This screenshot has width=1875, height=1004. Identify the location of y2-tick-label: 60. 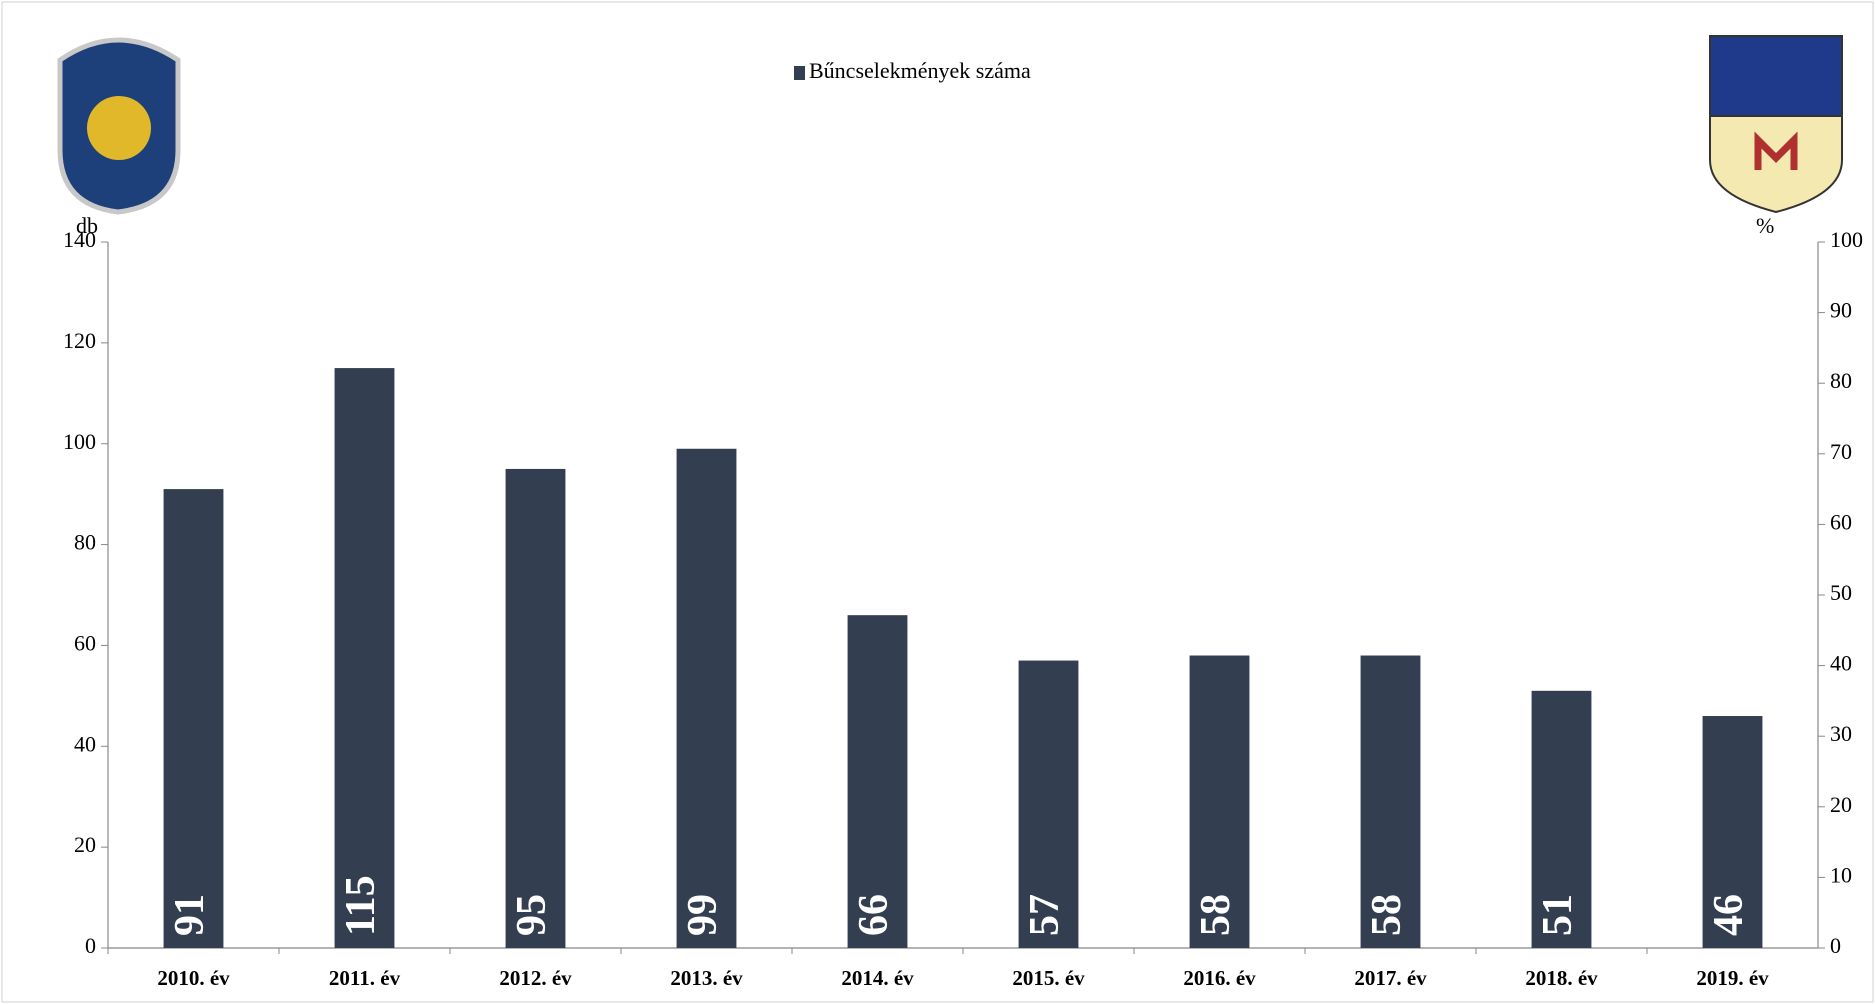
(1841, 521).